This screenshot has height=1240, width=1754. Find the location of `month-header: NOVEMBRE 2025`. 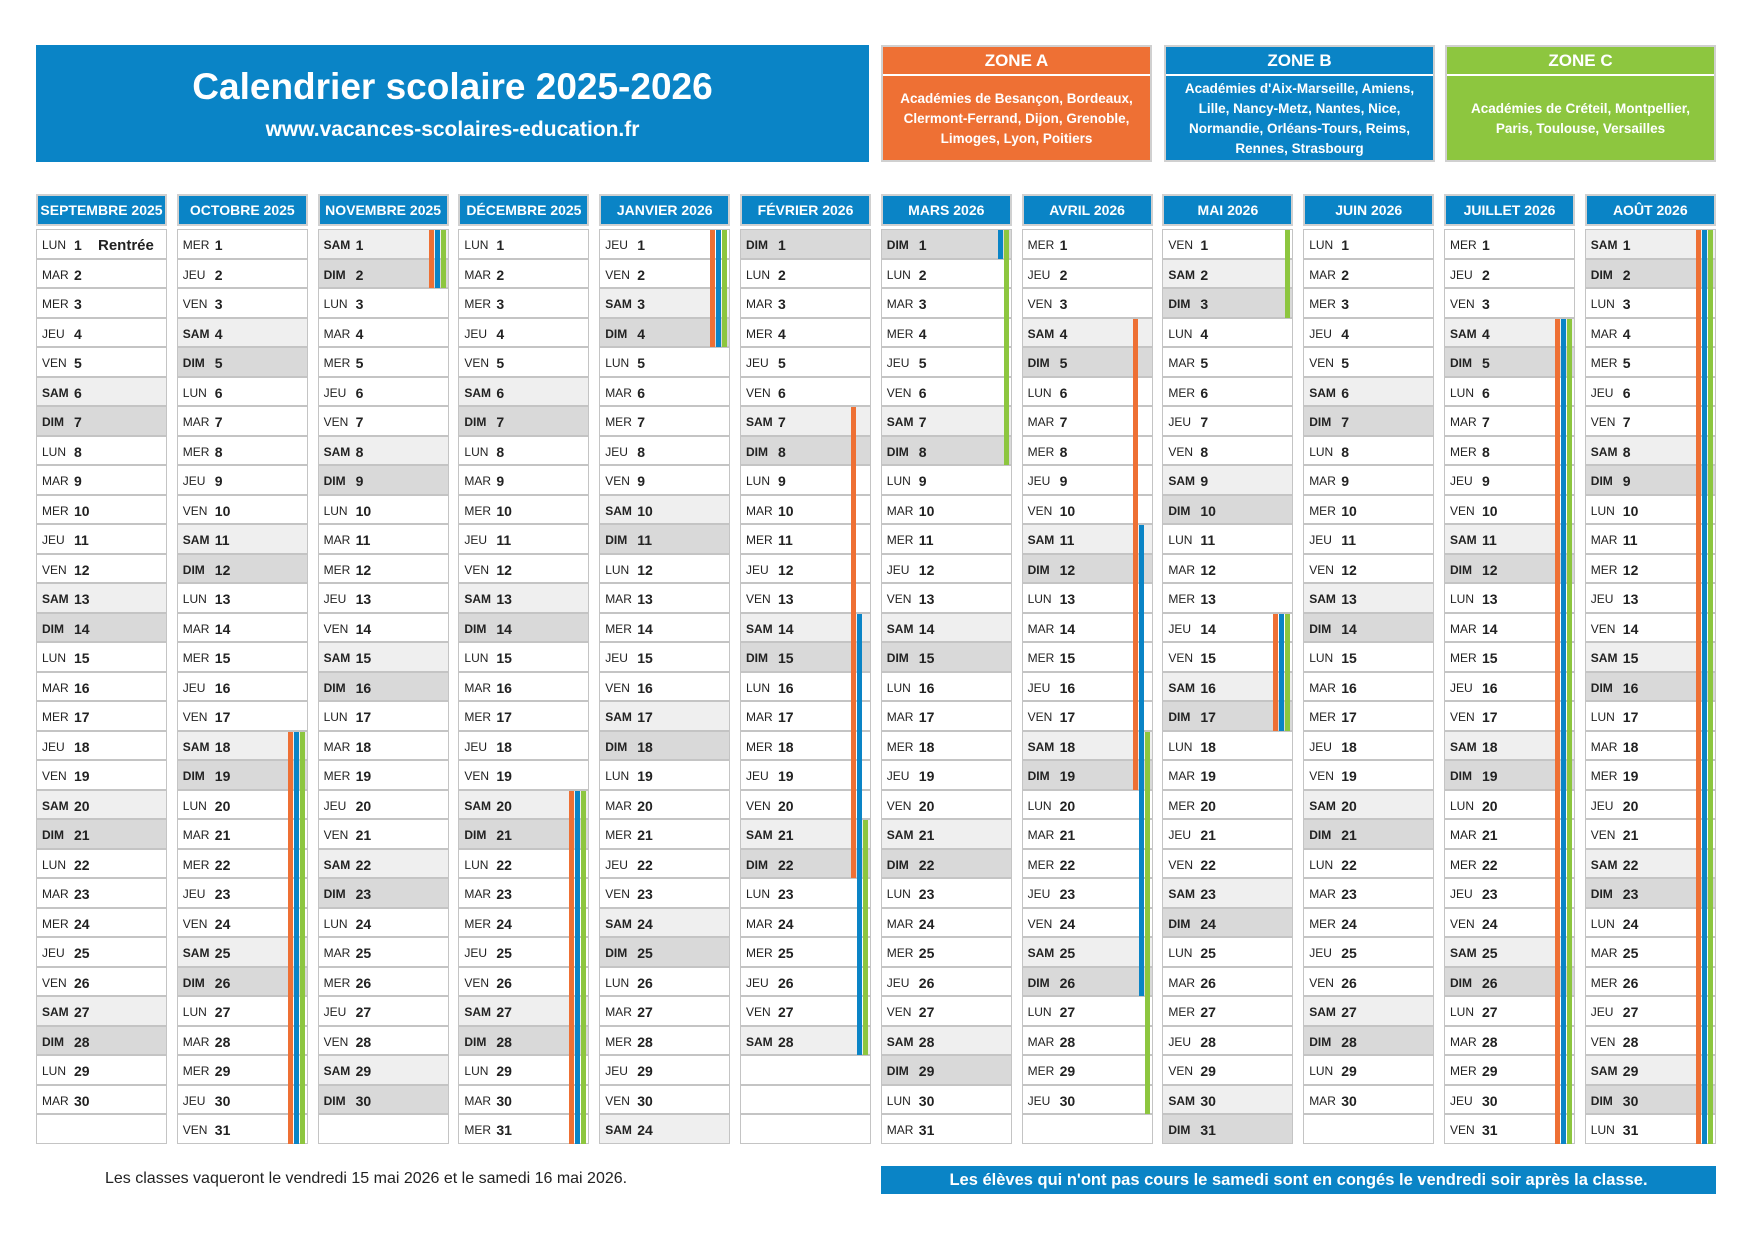

month-header: NOVEMBRE 2025 is located at coordinates (383, 210).